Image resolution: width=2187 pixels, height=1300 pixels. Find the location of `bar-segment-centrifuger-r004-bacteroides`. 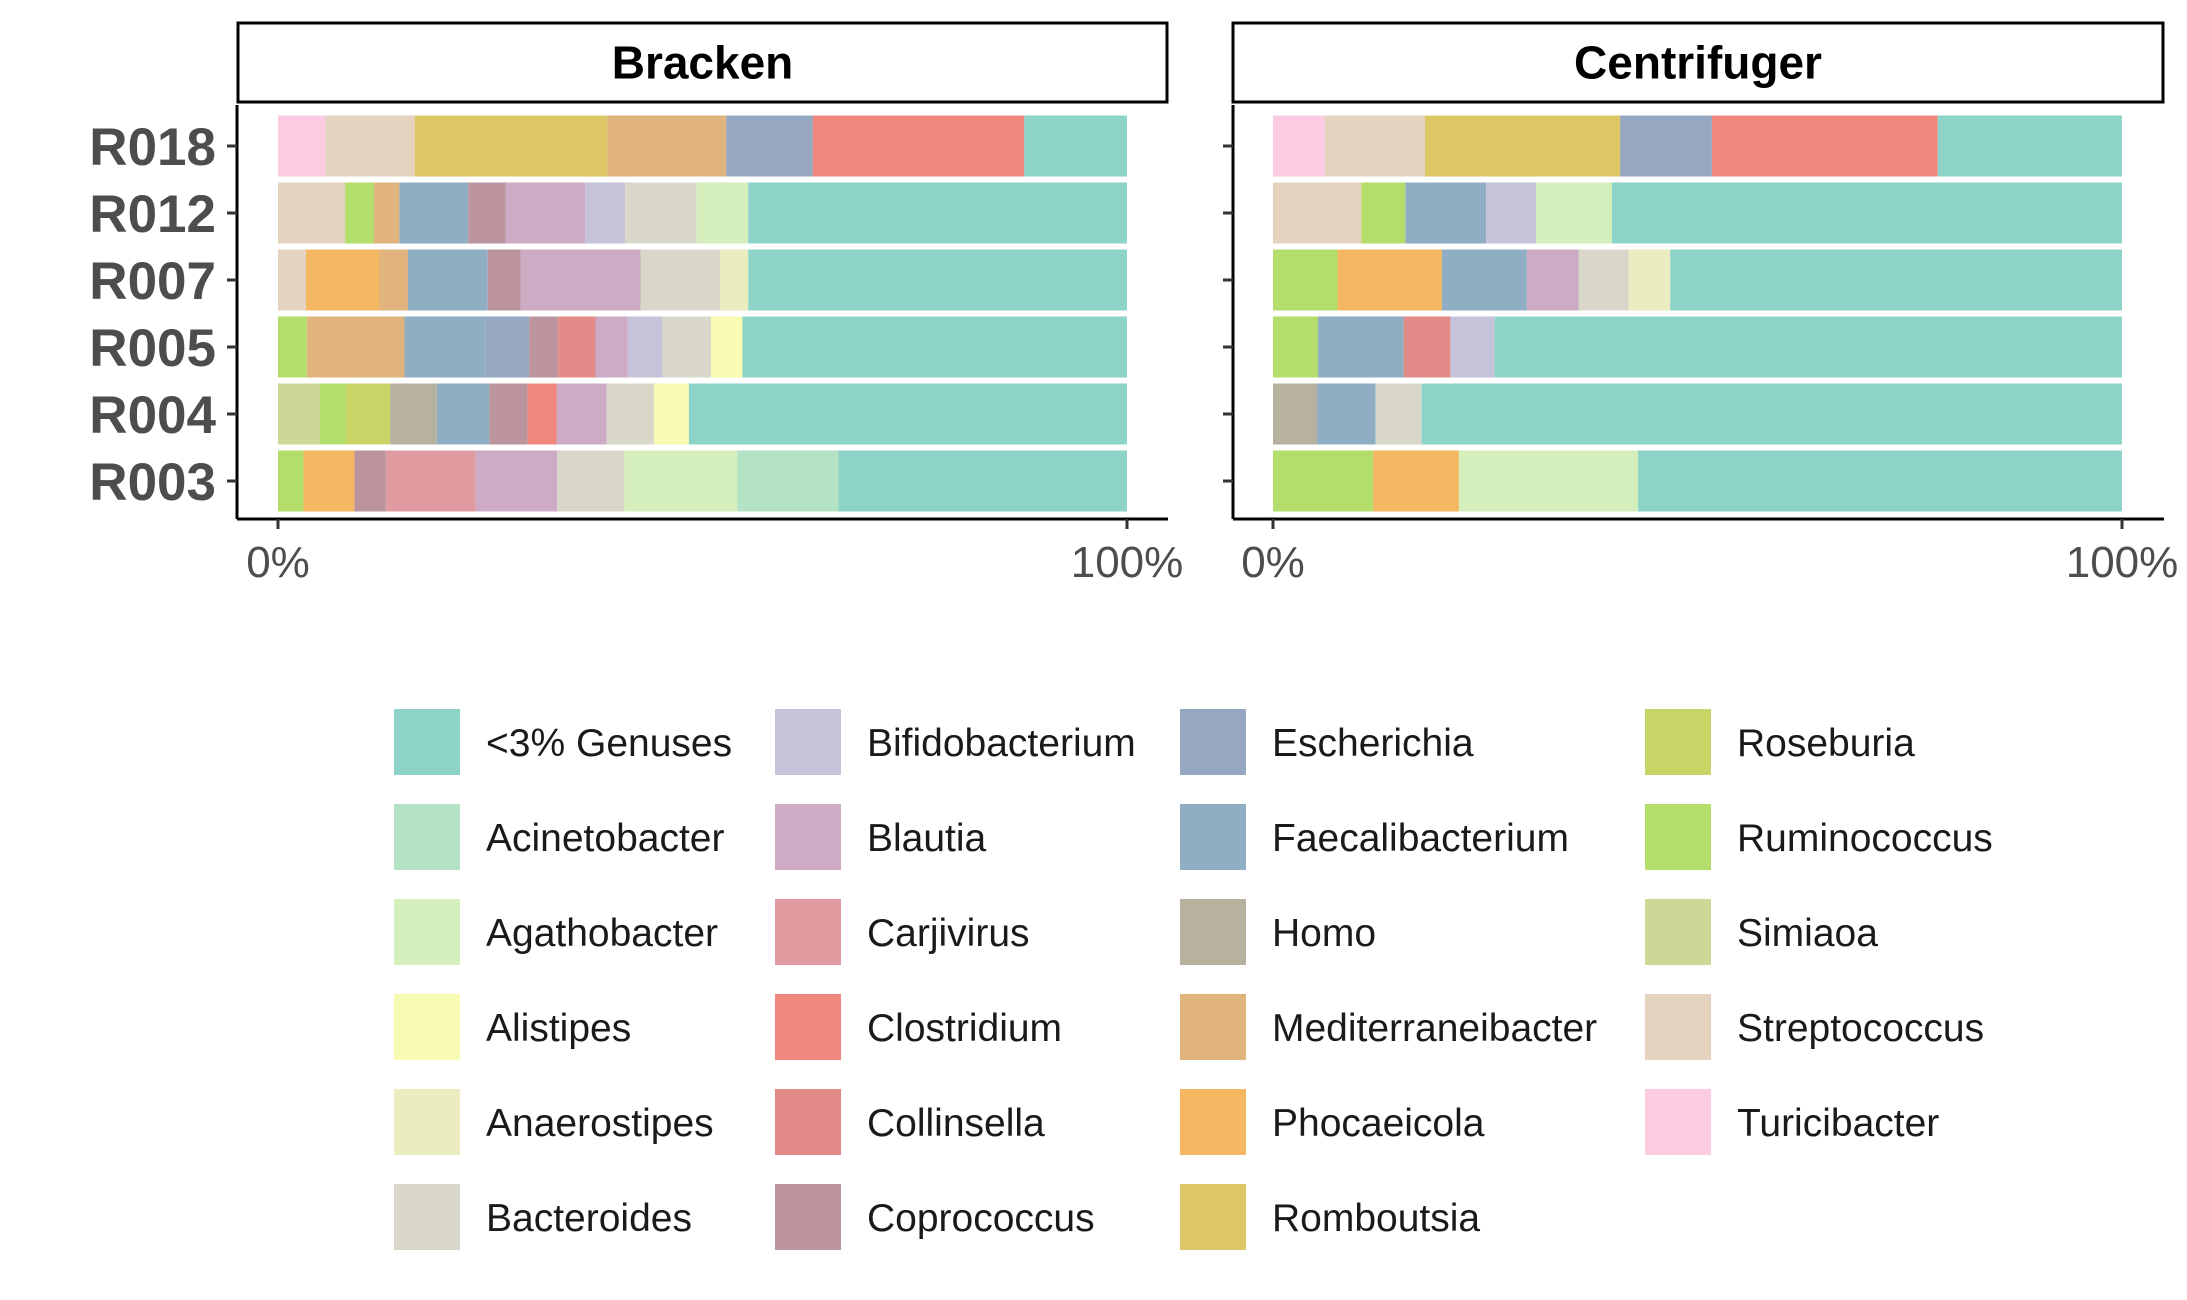

bar-segment-centrifuger-r004-bacteroides is located at coordinates (1398, 414).